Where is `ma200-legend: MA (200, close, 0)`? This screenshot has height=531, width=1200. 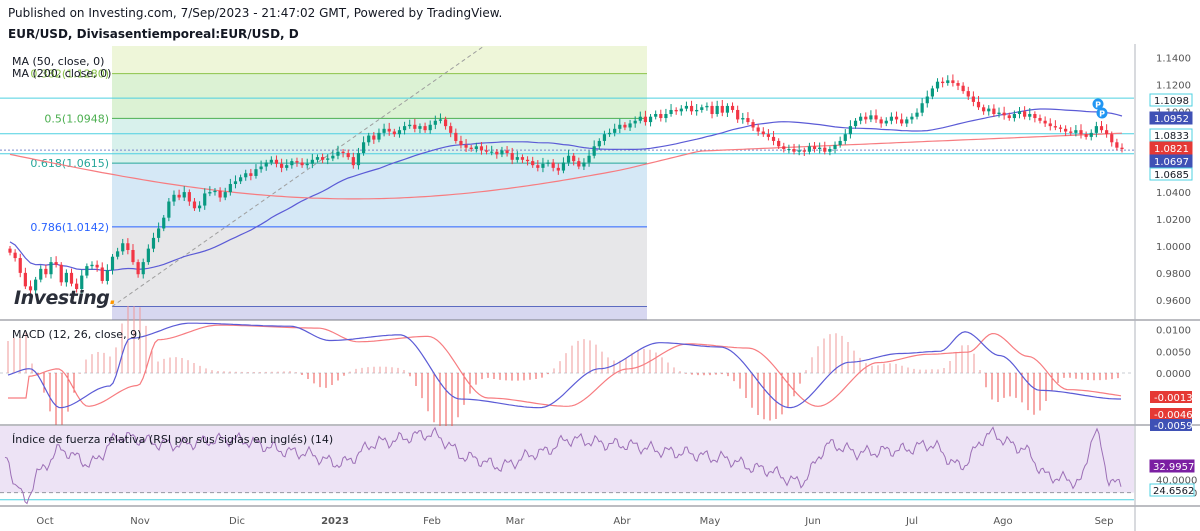
ma200-legend: MA (200, close, 0) is located at coordinates (62, 73).